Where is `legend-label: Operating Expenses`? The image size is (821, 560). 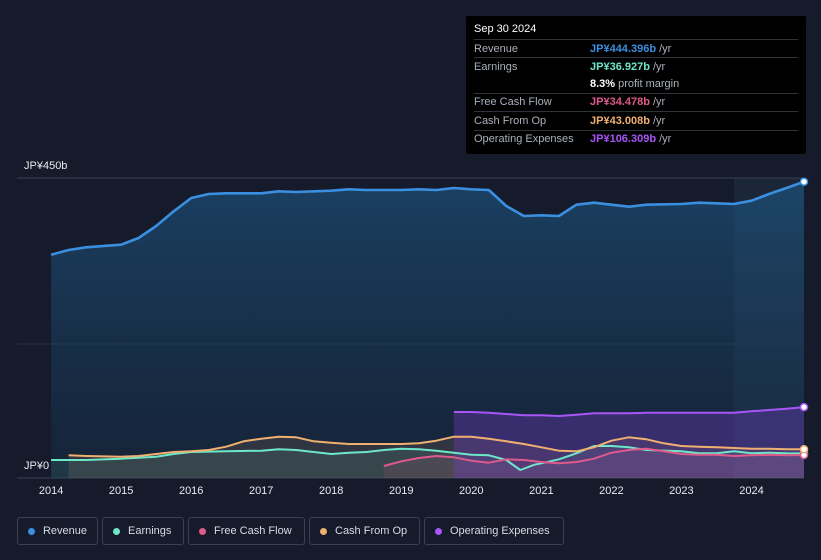
legend-label: Operating Expenses is located at coordinates (500, 531).